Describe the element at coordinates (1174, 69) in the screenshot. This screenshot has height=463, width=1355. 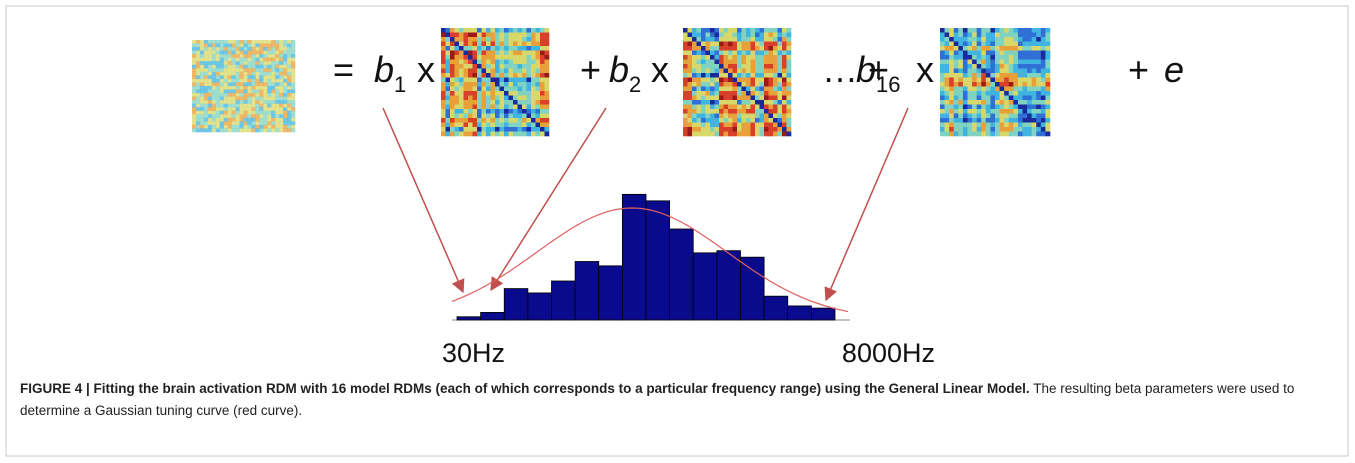
I see `error-term: e` at that location.